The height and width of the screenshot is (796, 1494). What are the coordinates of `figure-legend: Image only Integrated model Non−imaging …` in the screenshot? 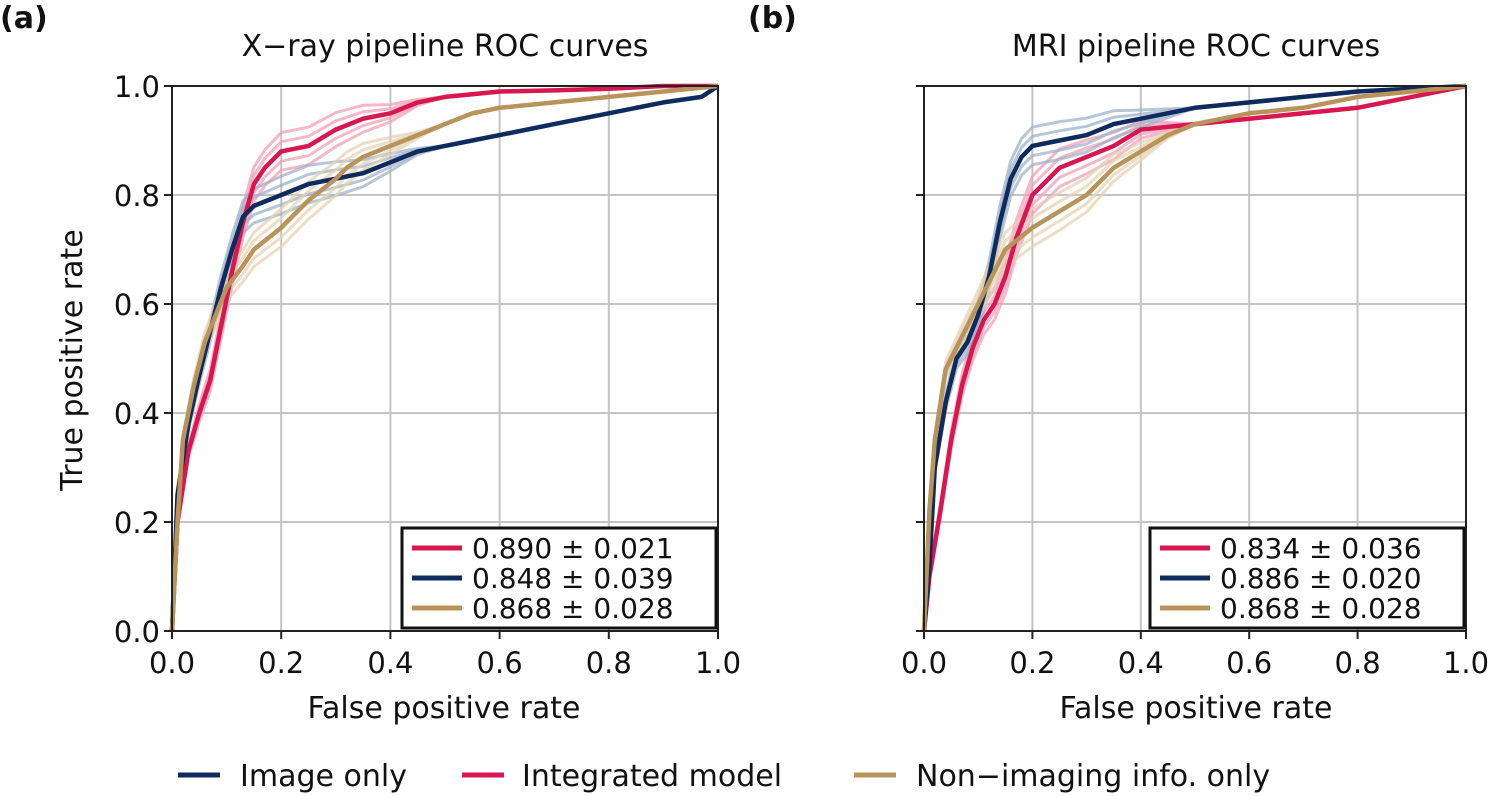 It's located at (724, 776).